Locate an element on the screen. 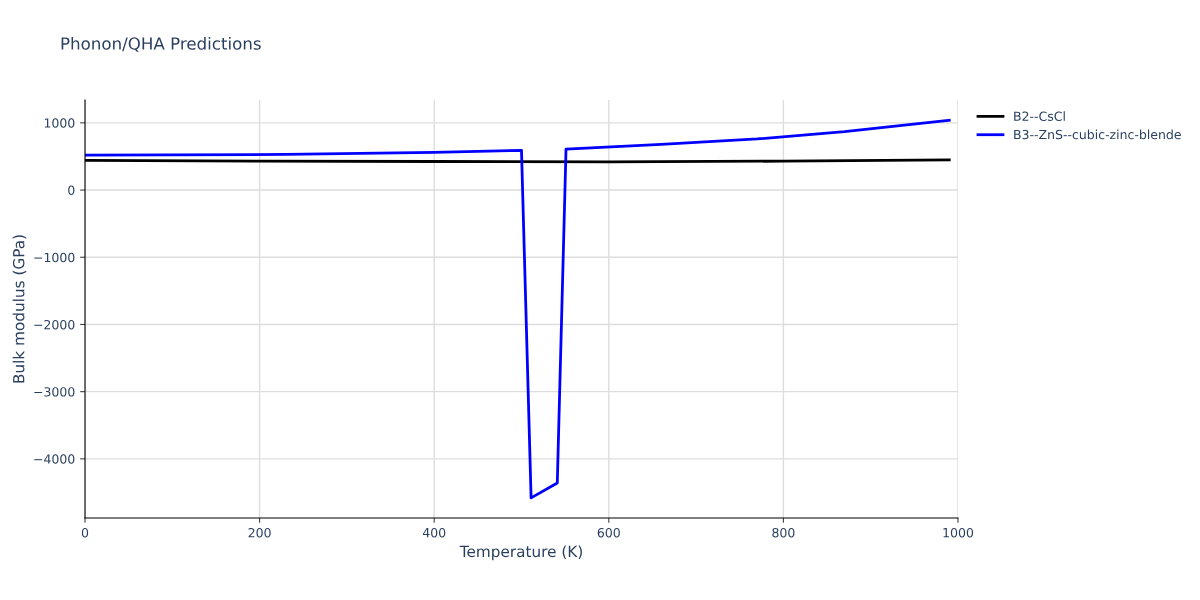 Image resolution: width=1200 pixels, height=600 pixels. x-tick-label: 0 is located at coordinates (85, 532).